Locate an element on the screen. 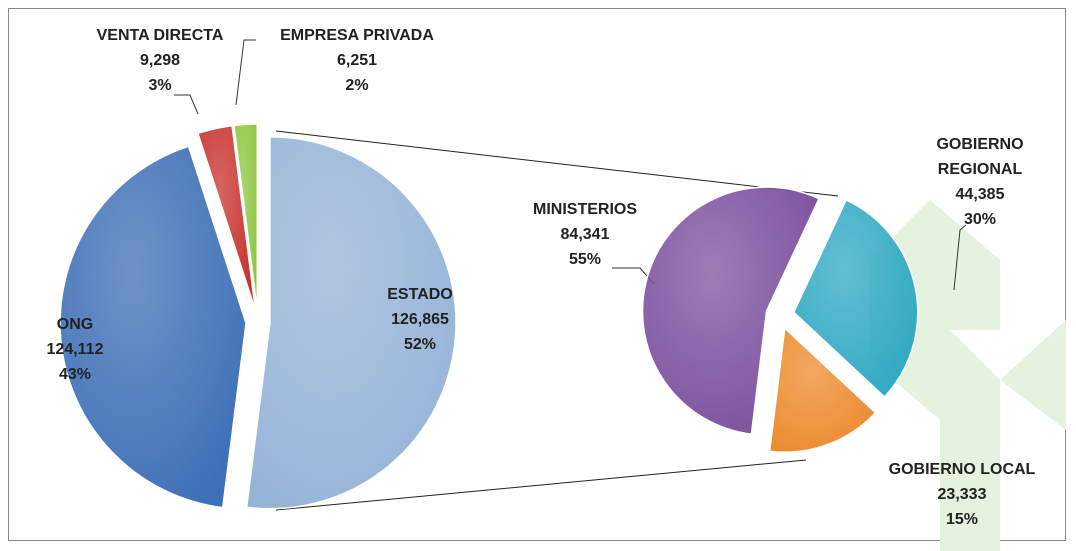 Image resolution: width=1076 pixels, height=551 pixels. category-label: MINISTERIOS is located at coordinates (585, 209).